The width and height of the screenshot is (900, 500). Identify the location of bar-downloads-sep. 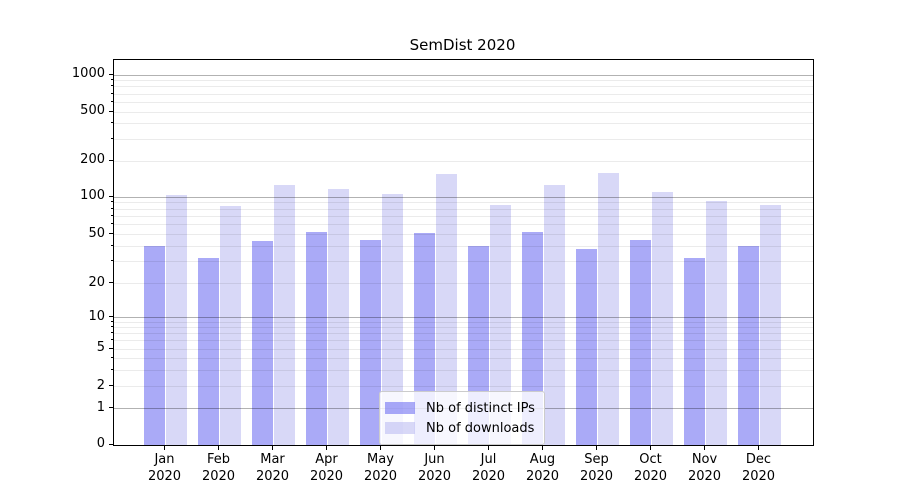
(608, 308).